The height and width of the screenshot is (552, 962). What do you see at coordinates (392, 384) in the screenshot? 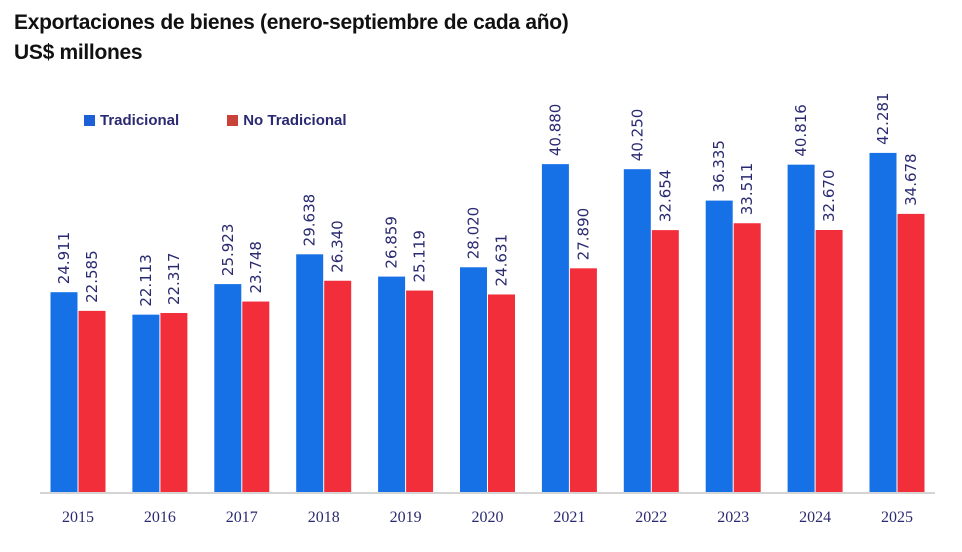
I see `bar-tradicional-2019` at bounding box center [392, 384].